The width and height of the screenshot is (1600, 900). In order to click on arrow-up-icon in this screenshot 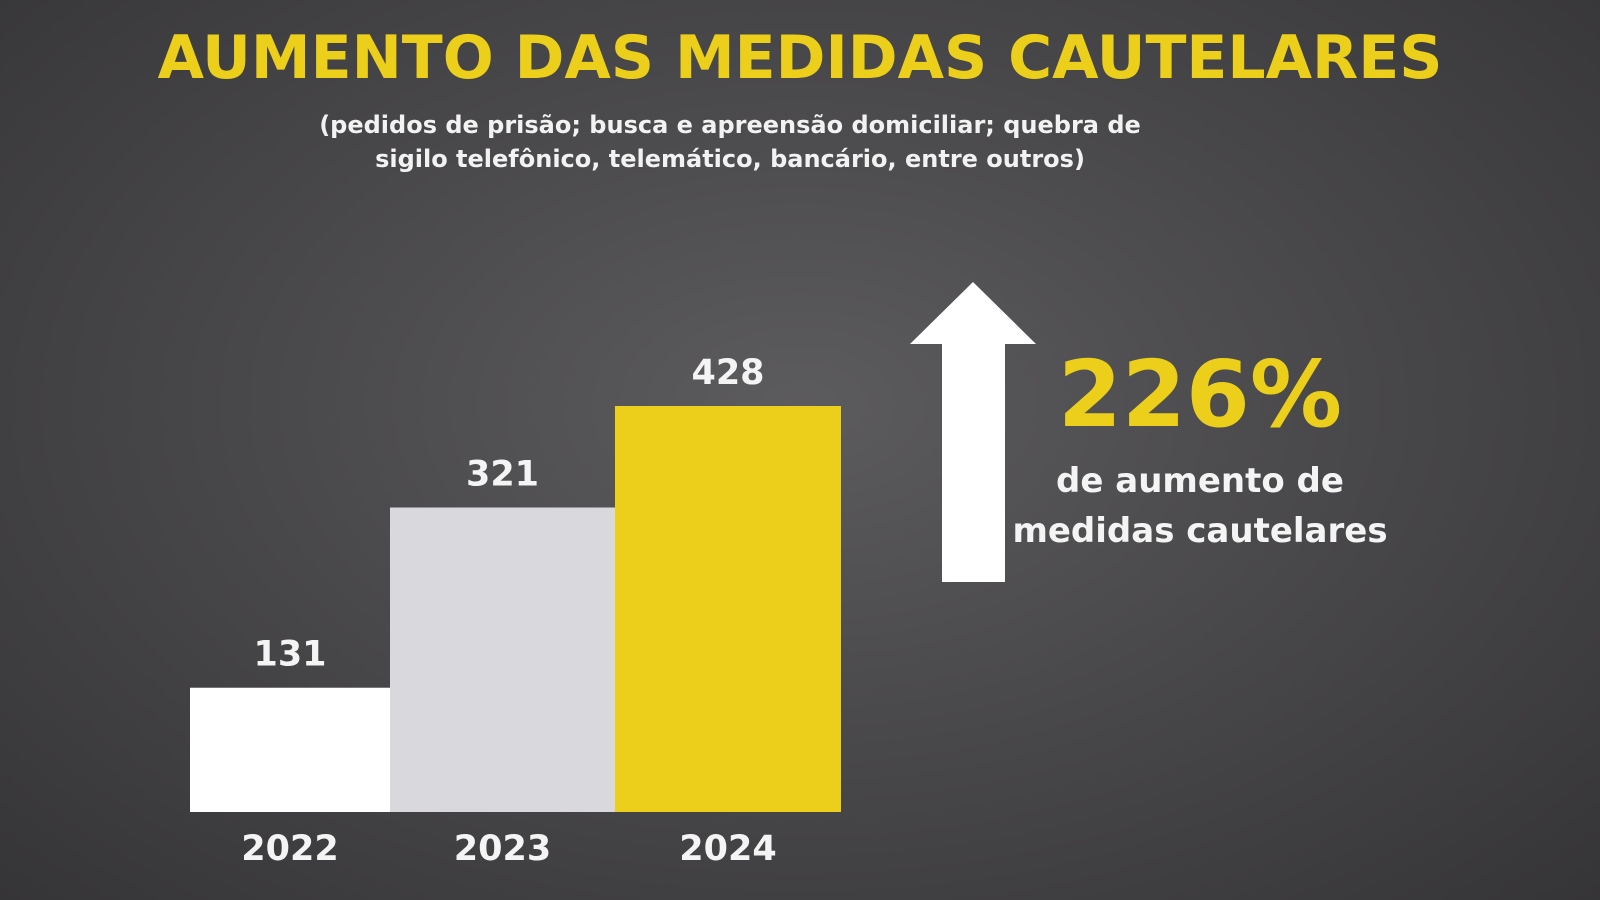, I will do `click(973, 432)`.